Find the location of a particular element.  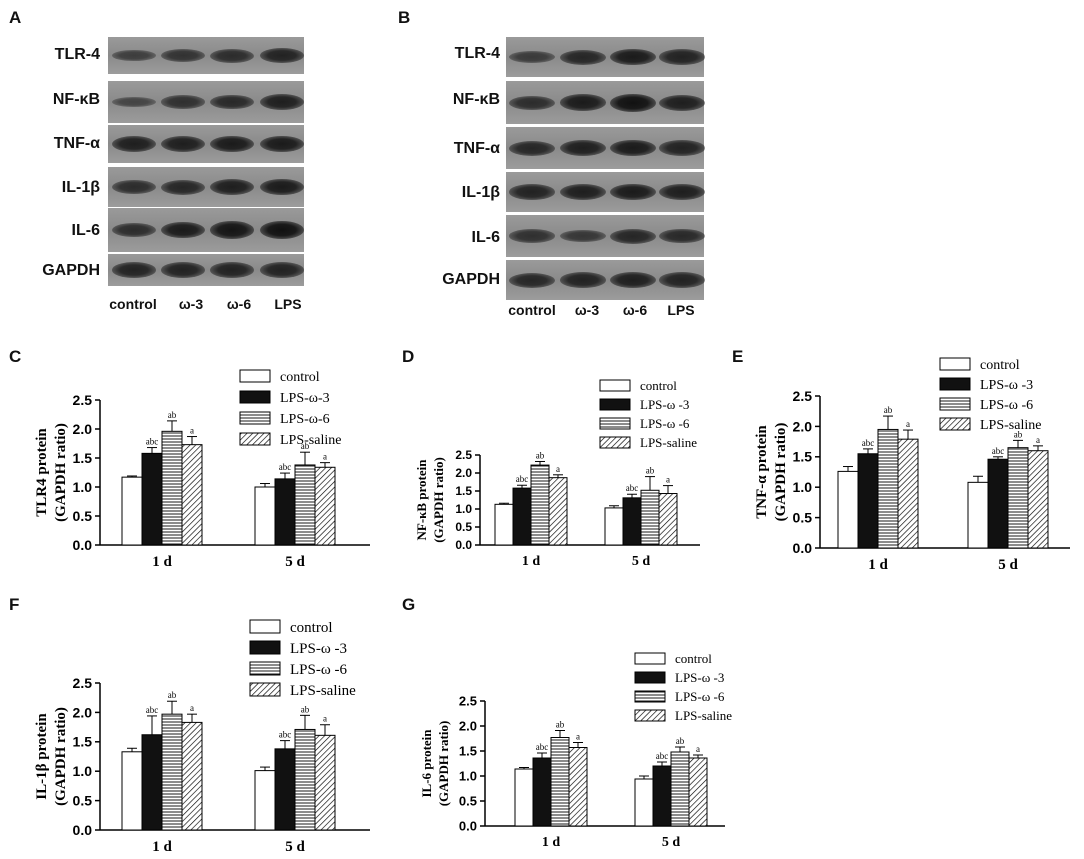

y-axis-label: TLR4 protein (GAPDH ratio) is located at coordinates (51, 472).